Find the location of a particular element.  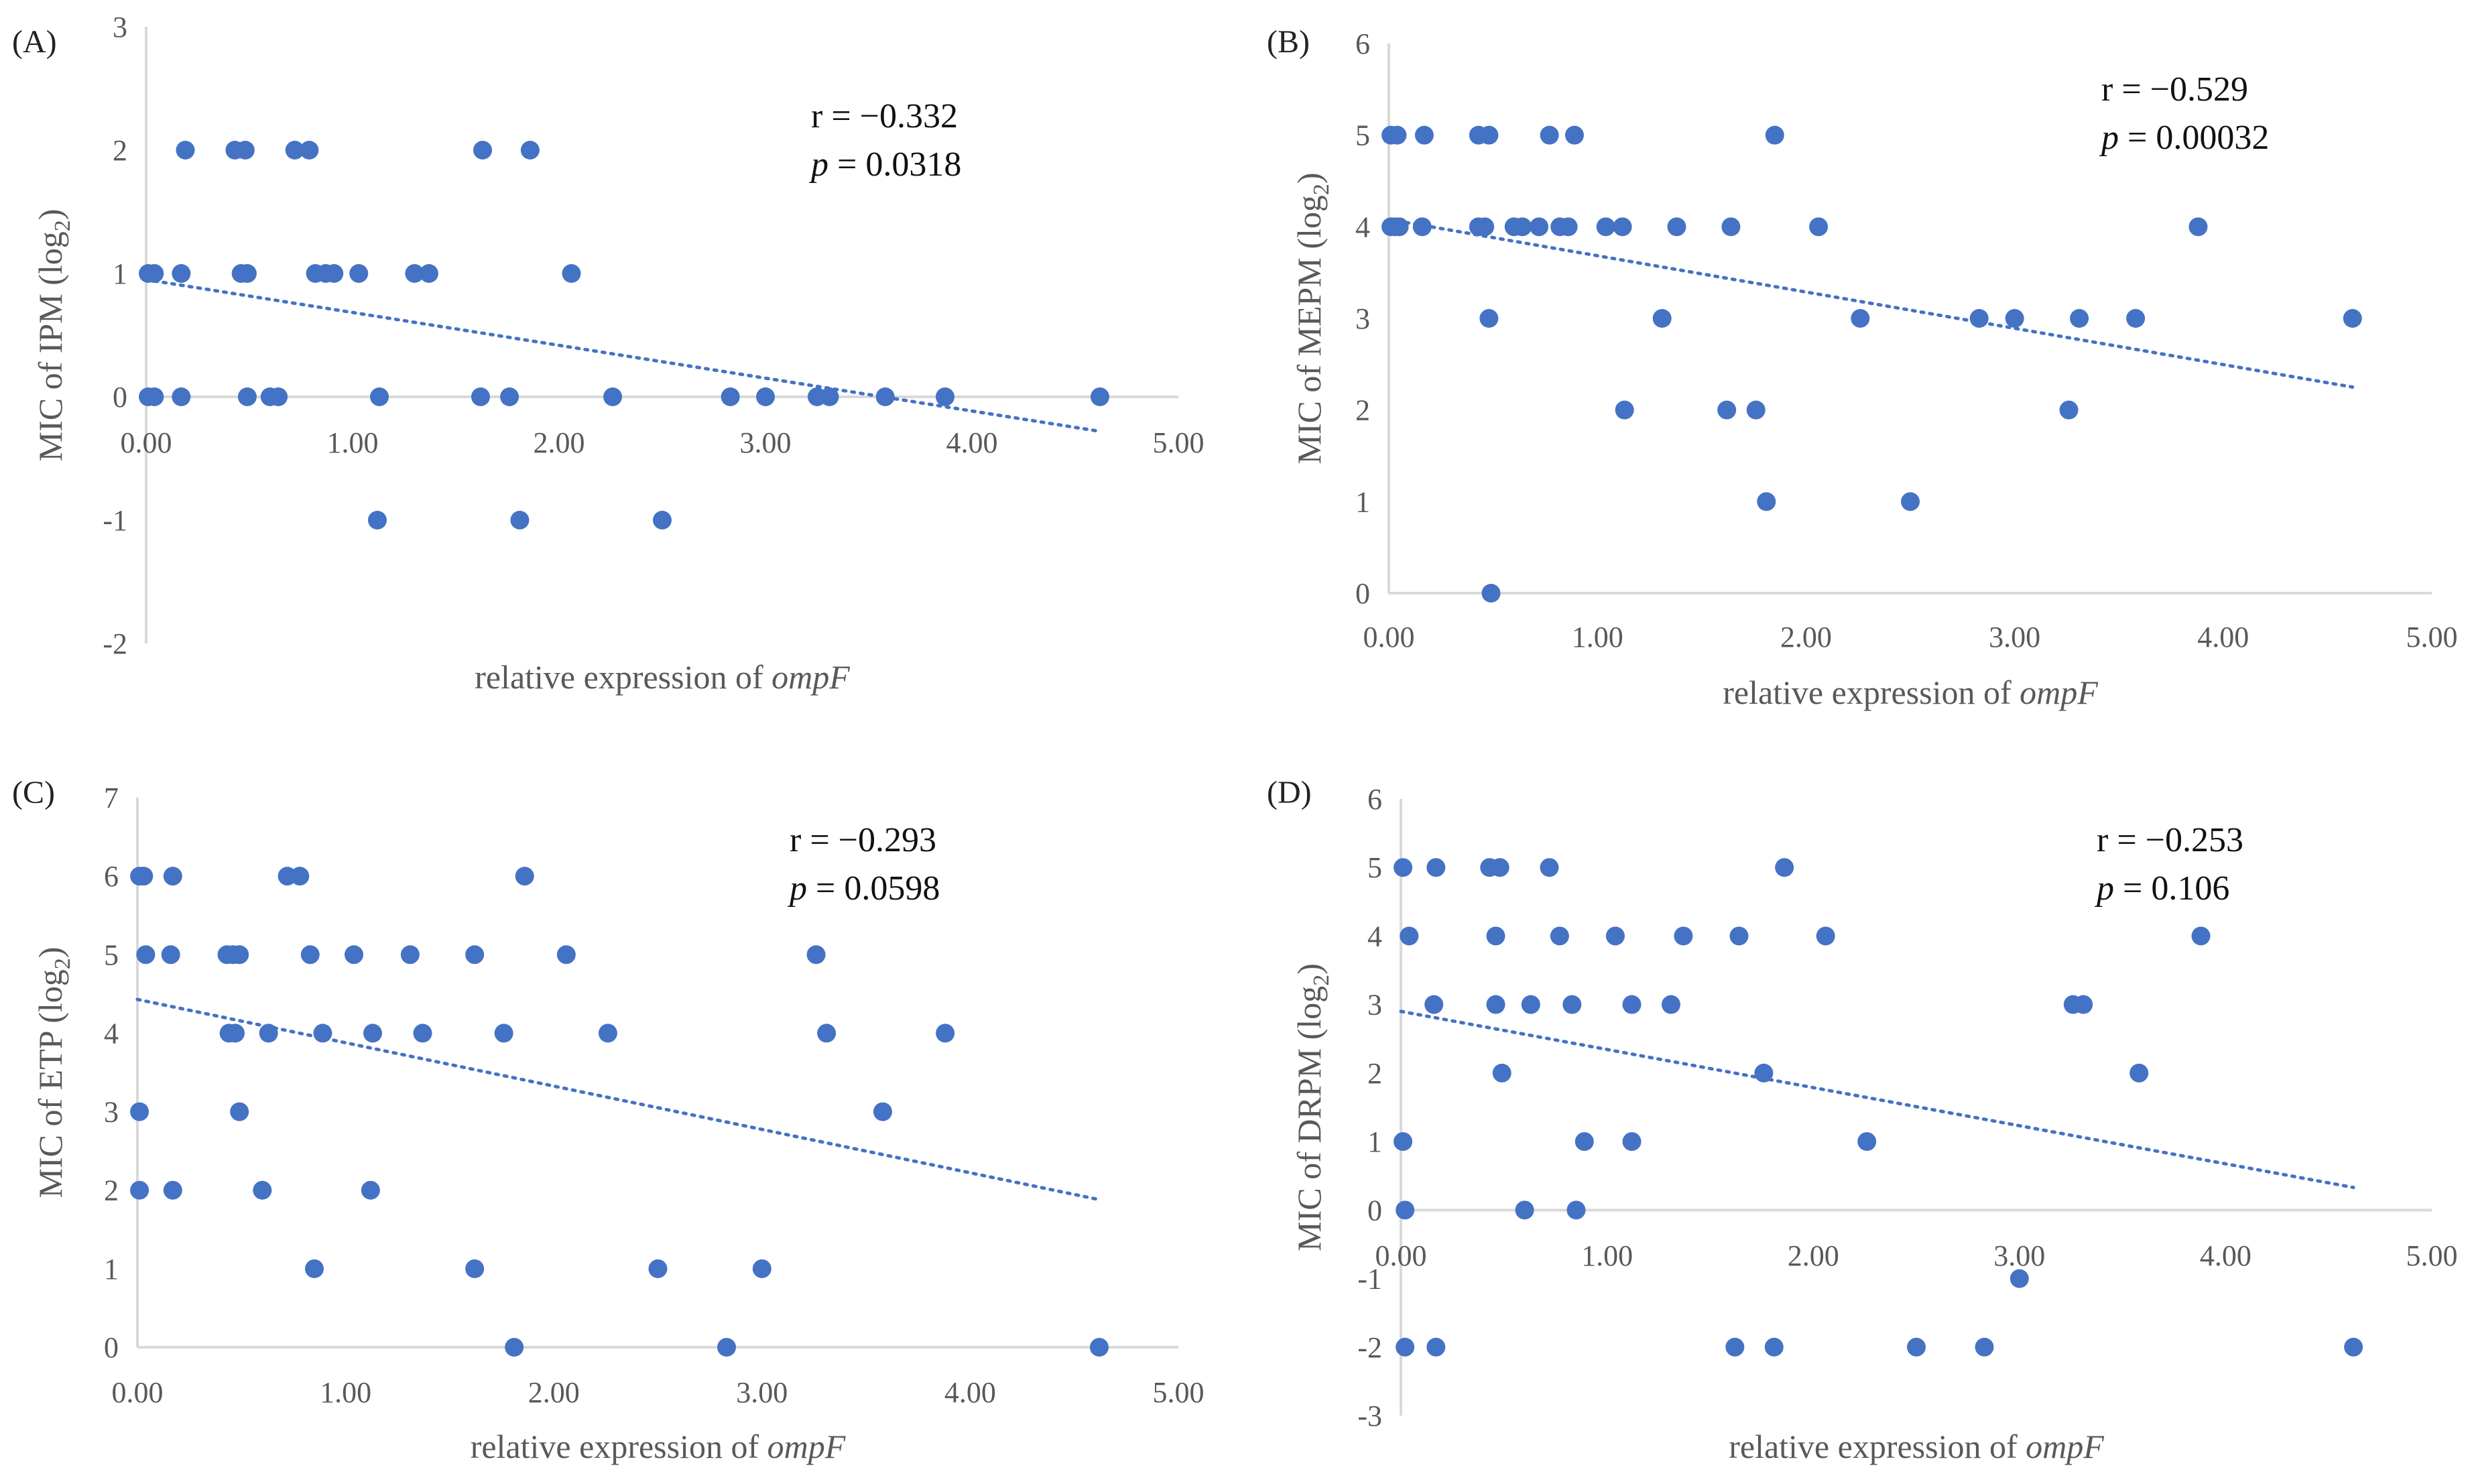

y-tick-label: 0 is located at coordinates (111, 1347).